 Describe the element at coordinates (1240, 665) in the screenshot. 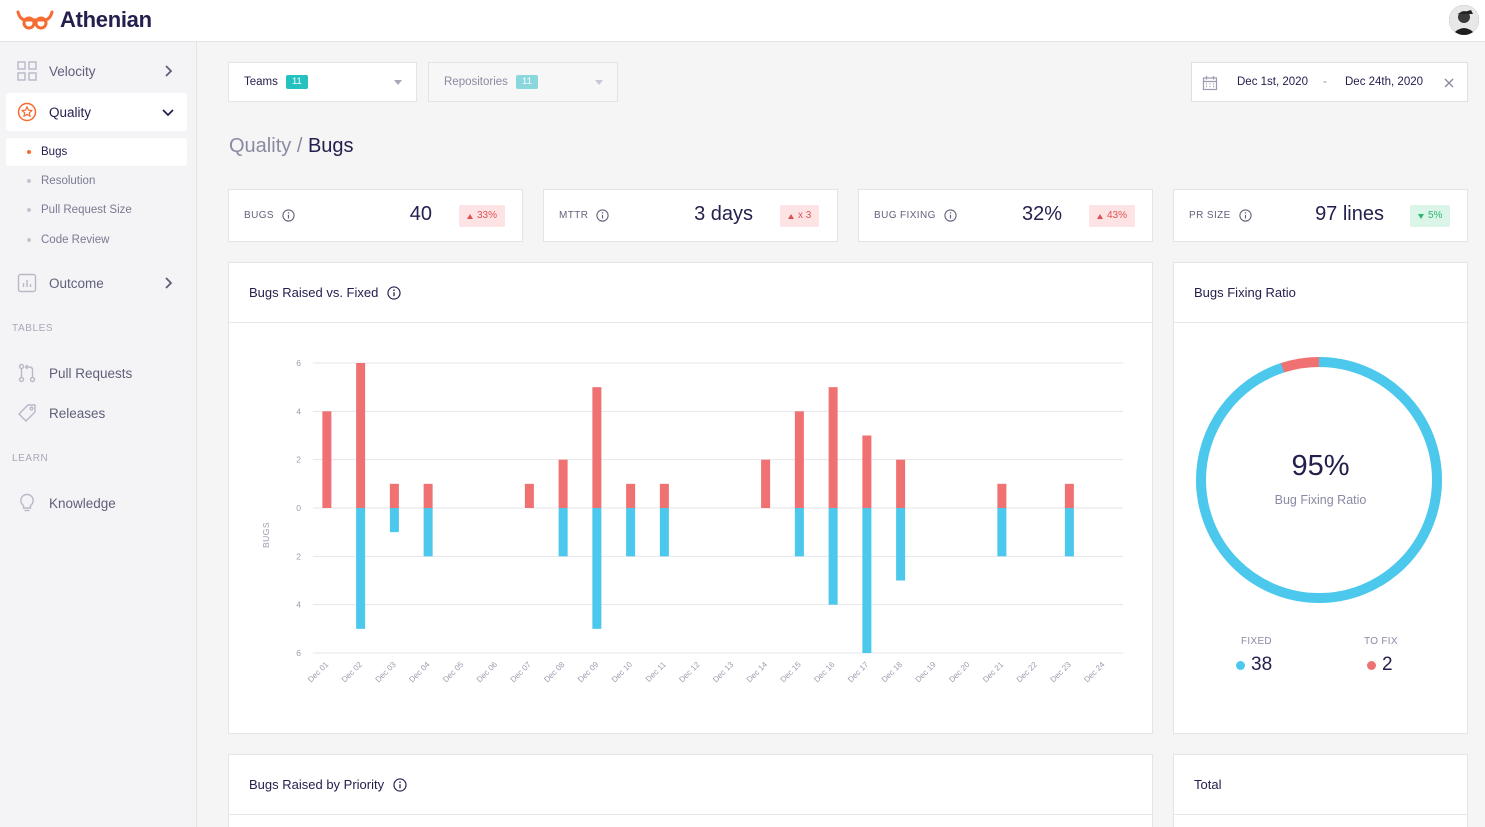

I see `dot-icon` at that location.